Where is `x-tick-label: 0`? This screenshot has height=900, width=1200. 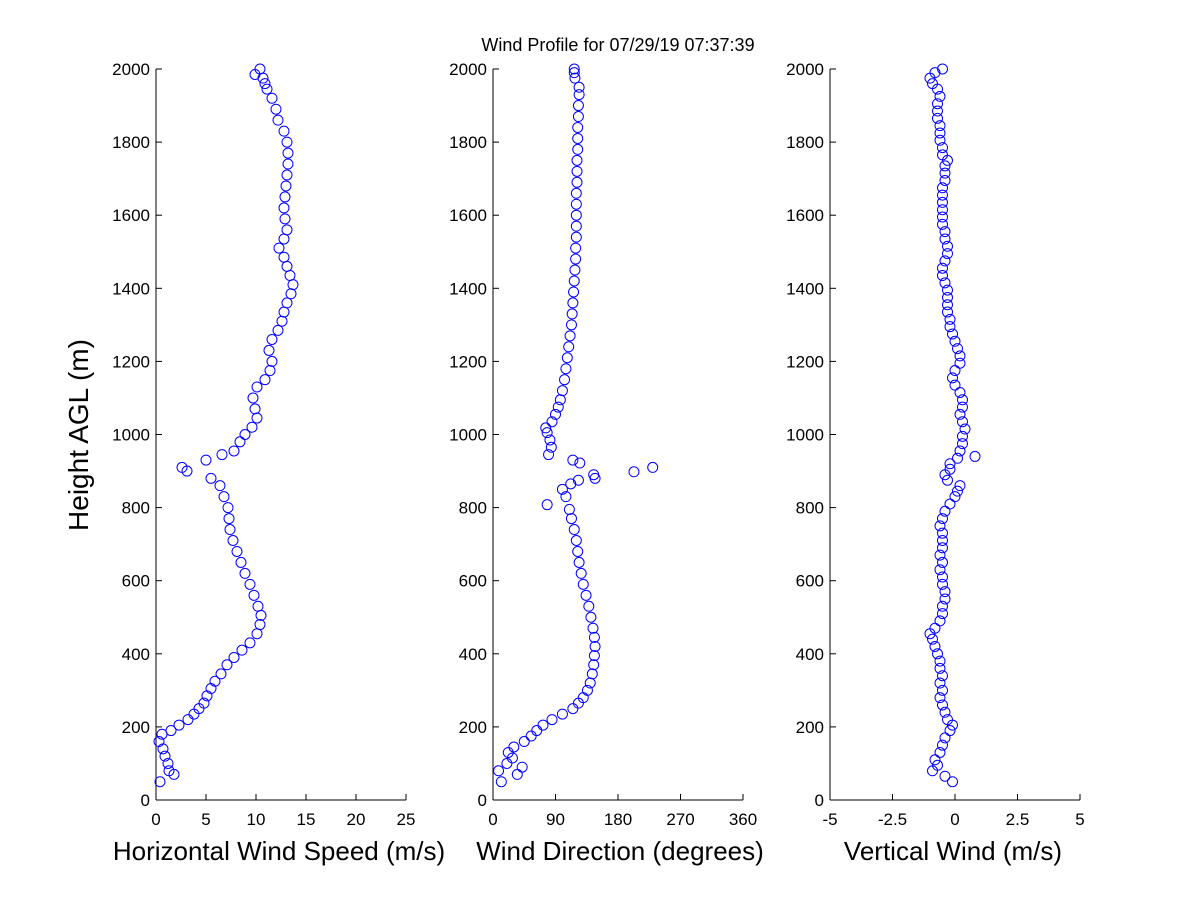 x-tick-label: 0 is located at coordinates (954, 819).